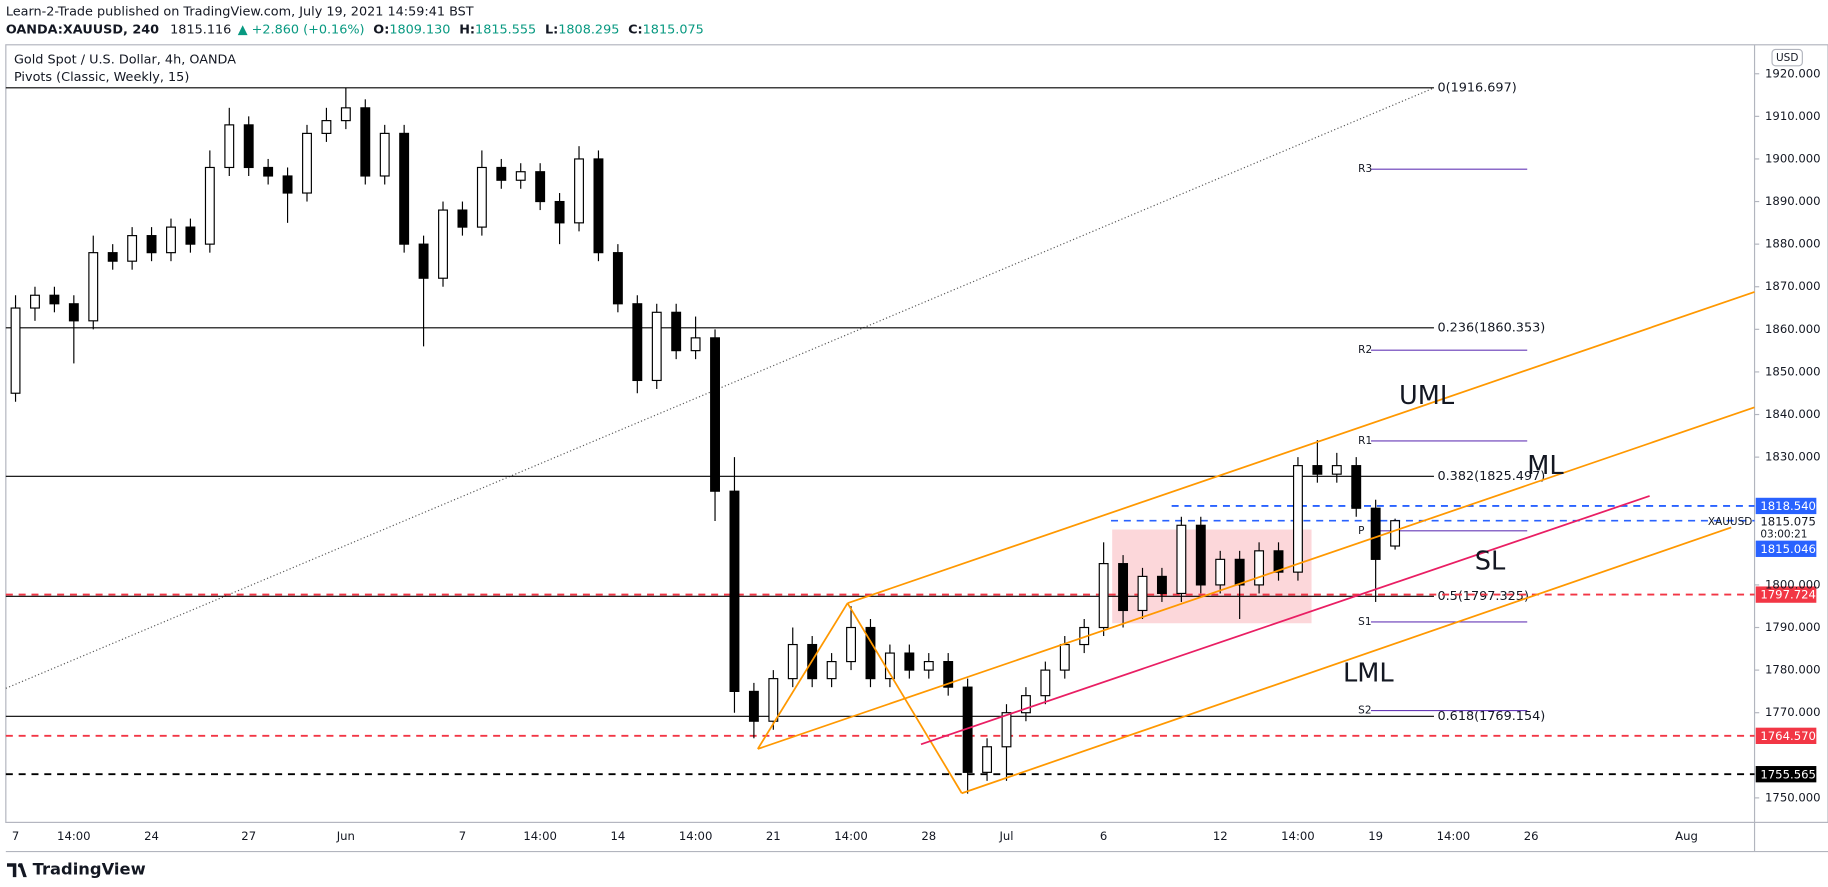  I want to click on x-tick-label: Aug, so click(1686, 836).